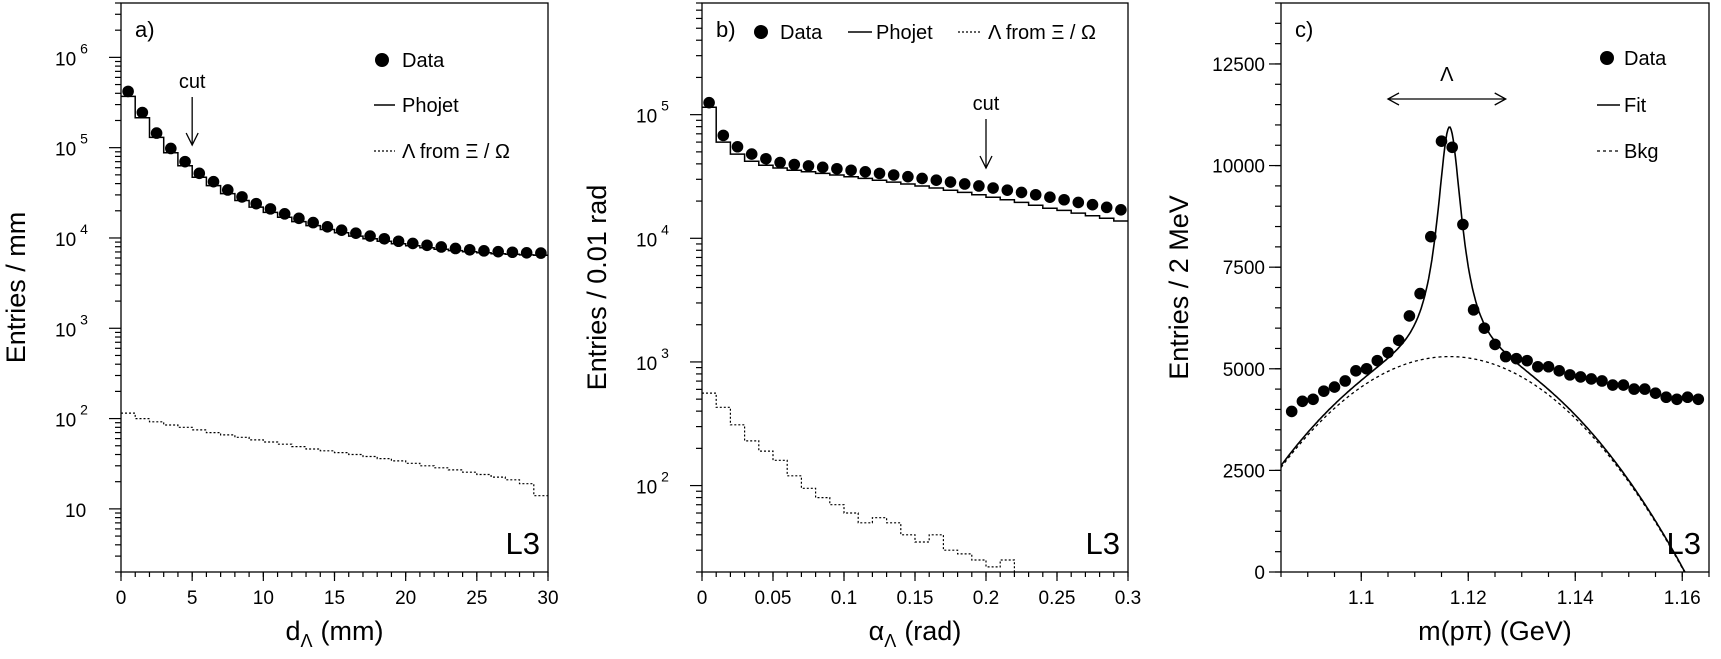  I want to click on legend-label: Bkg, so click(1641, 152).